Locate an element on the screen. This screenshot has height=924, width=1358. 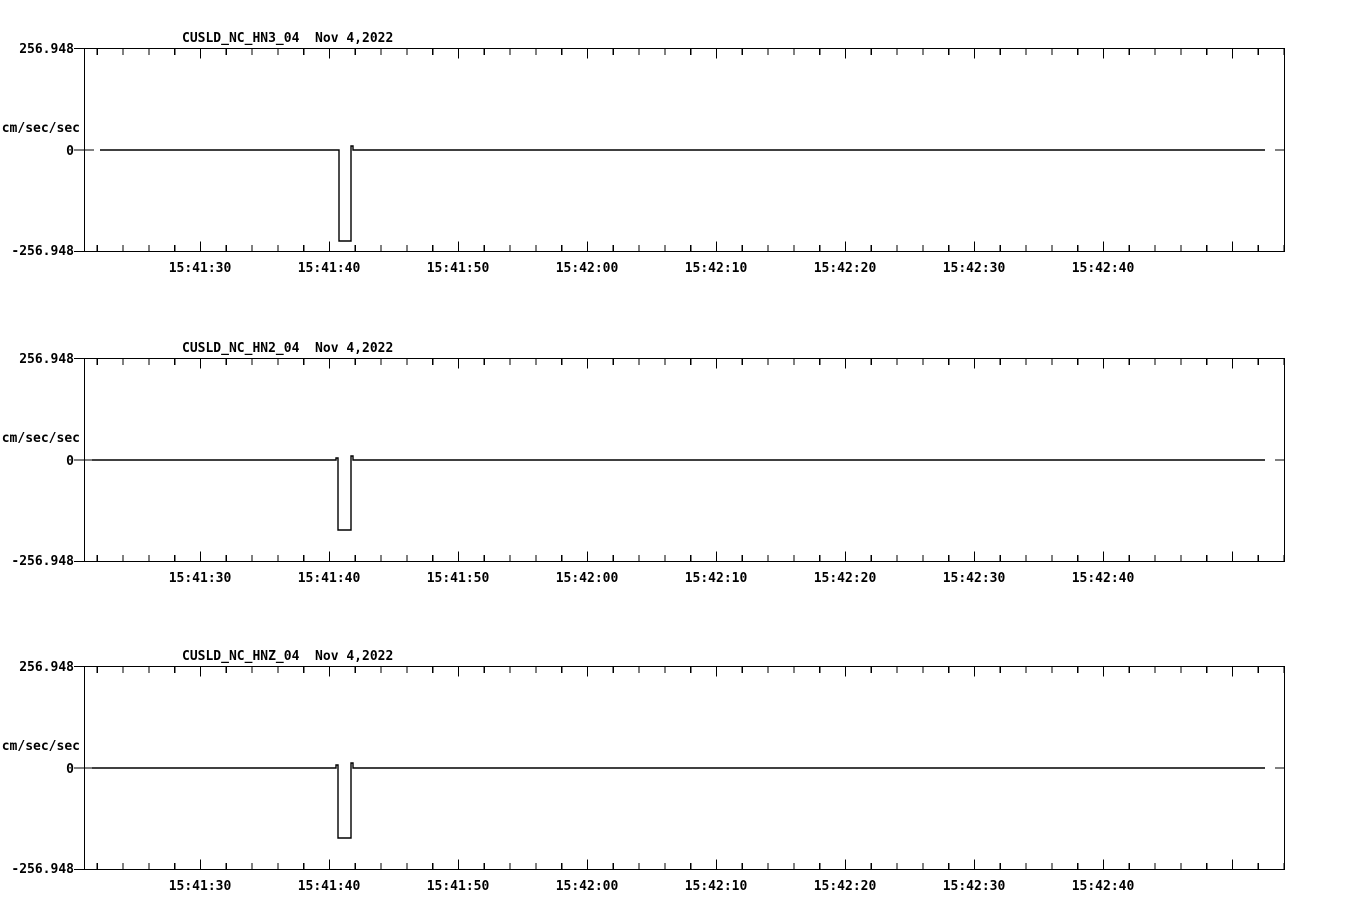
panel-title: CUSLD_NC_HNZ_04 Nov 4,2022 is located at coordinates (288, 656).